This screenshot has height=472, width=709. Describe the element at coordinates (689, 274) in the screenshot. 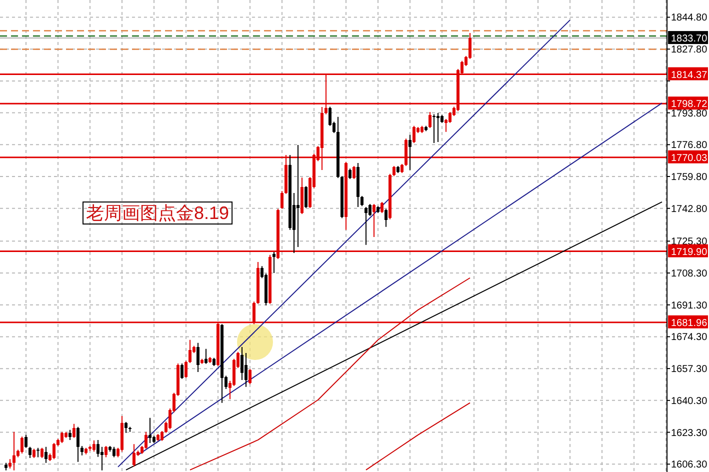

I see `y-tick-label: 1708.30` at that location.